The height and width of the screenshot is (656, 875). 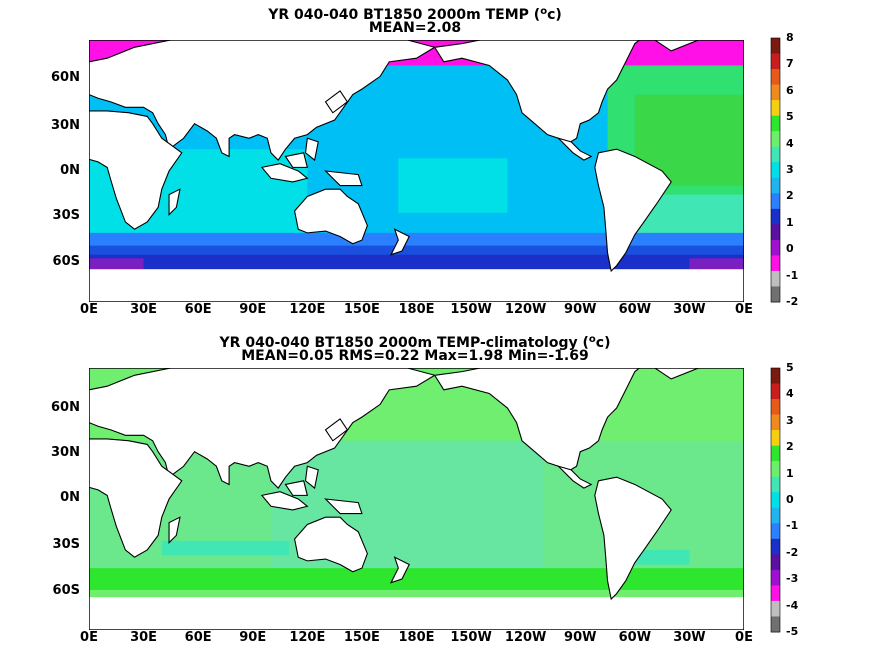 What do you see at coordinates (790, 64) in the screenshot?
I see `colorbar-label: 7` at bounding box center [790, 64].